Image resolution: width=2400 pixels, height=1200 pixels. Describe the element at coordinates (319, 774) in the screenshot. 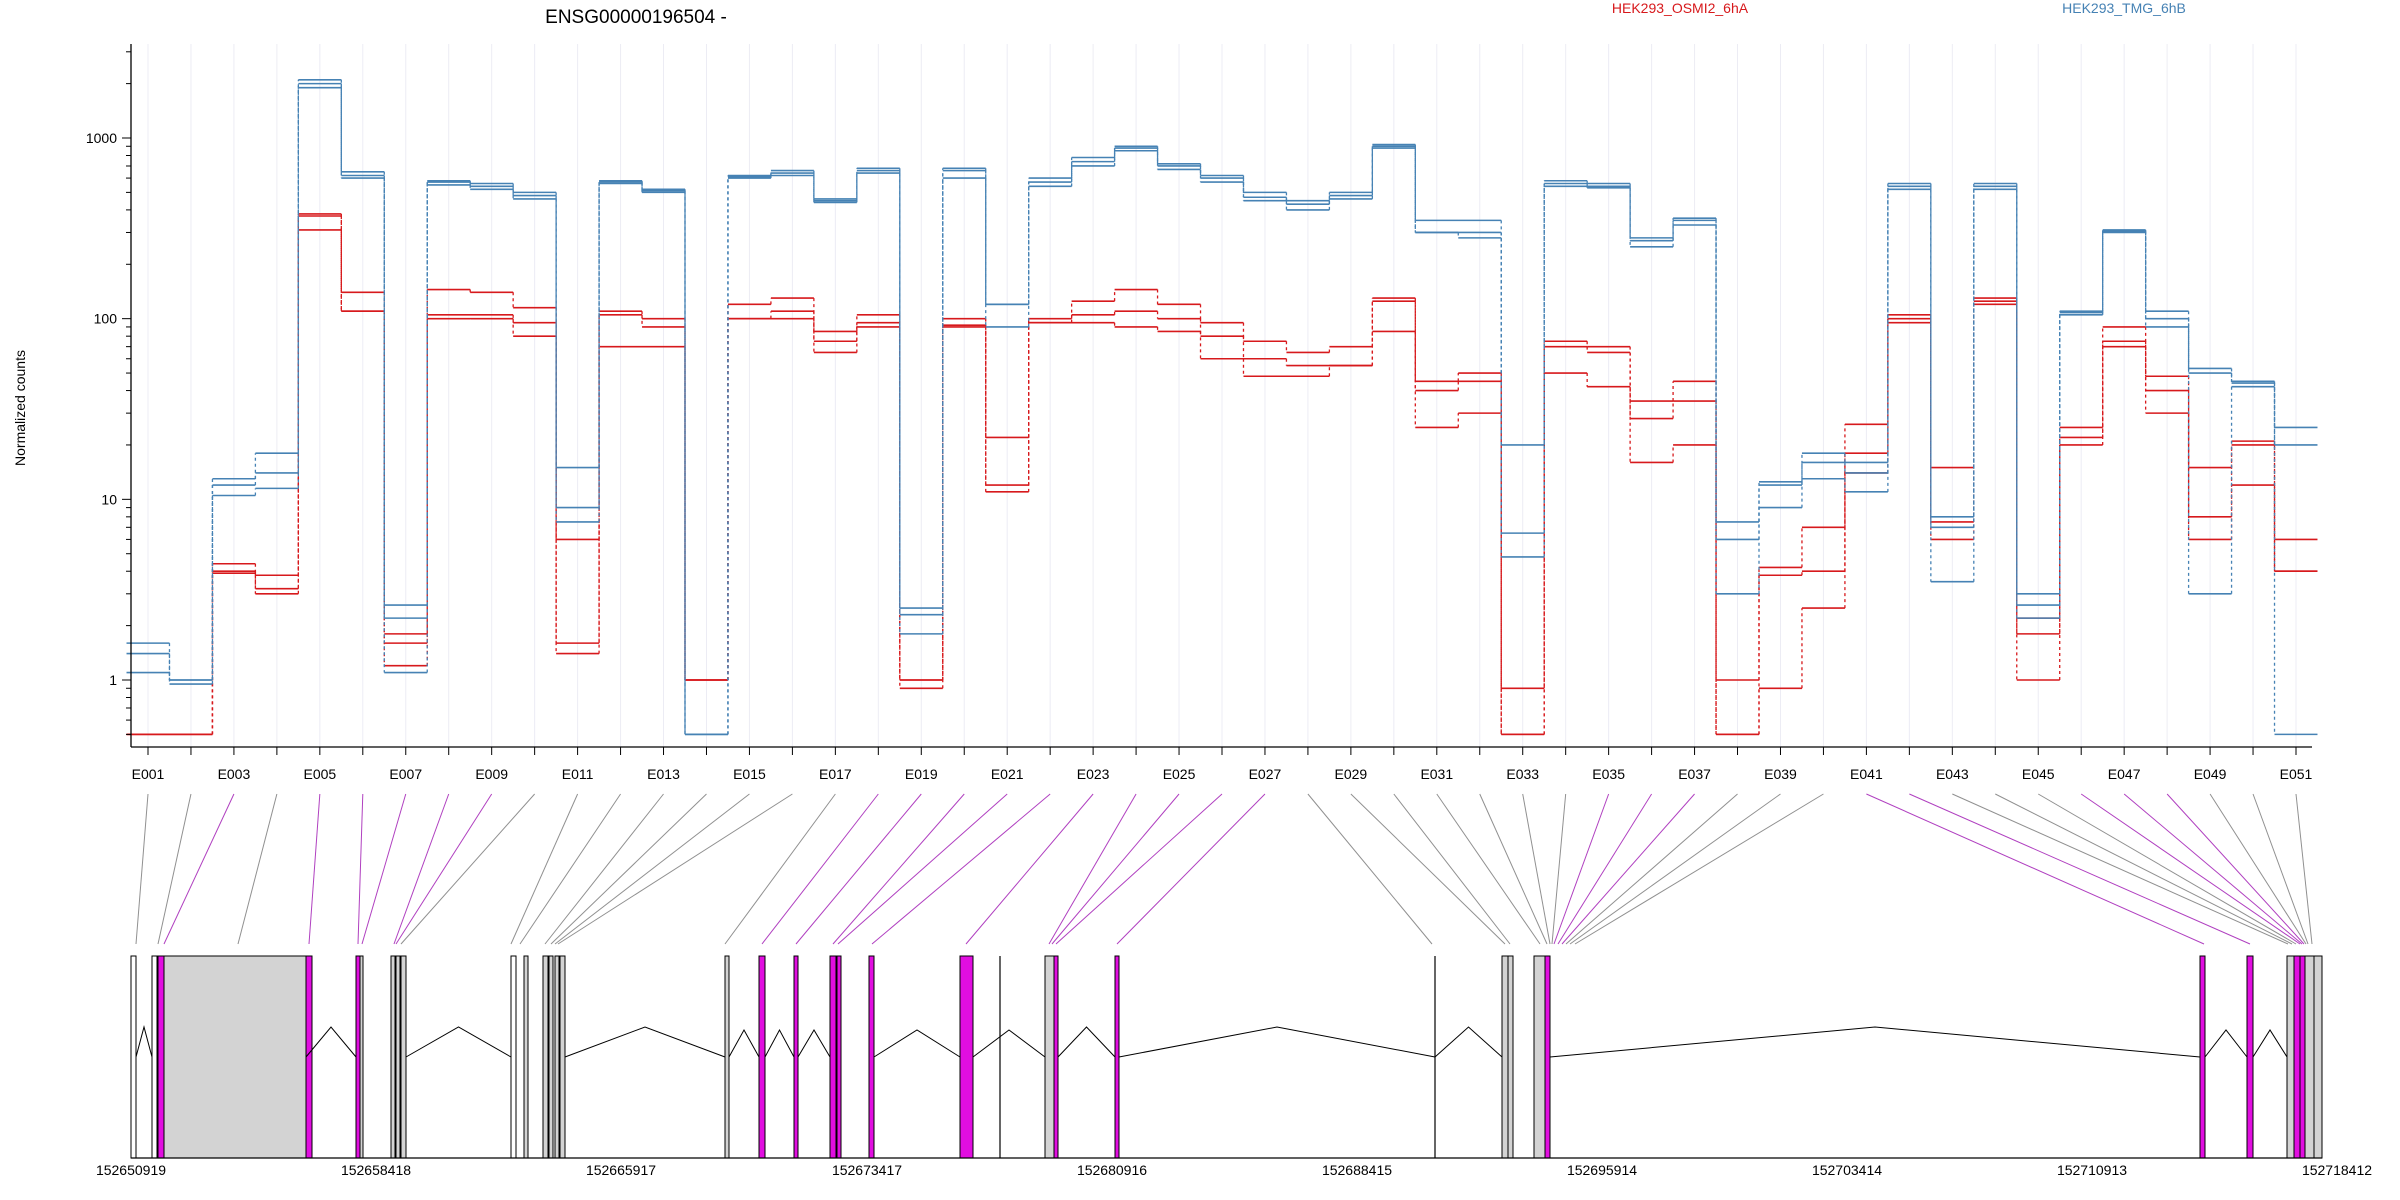

I see `x-tick-label: E005` at that location.